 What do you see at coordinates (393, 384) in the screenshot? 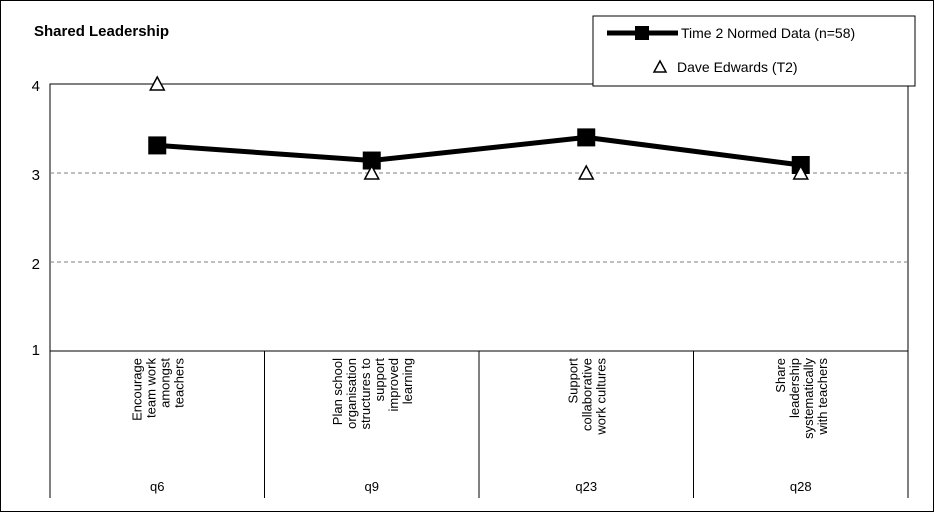
I see `category-label-line: improved` at bounding box center [393, 384].